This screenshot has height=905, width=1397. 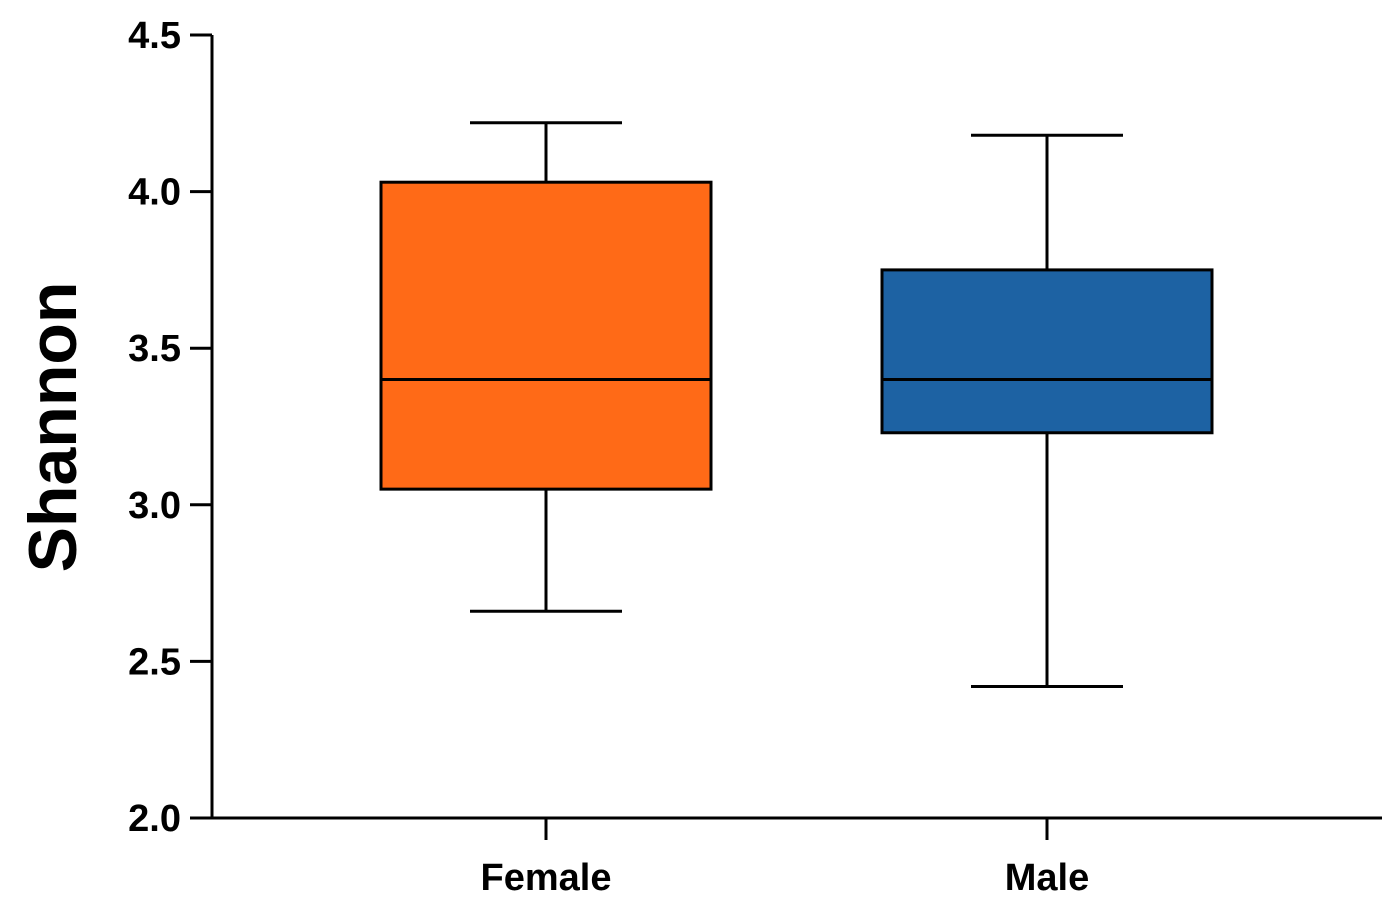 I want to click on box-body-male, so click(x=1047, y=351).